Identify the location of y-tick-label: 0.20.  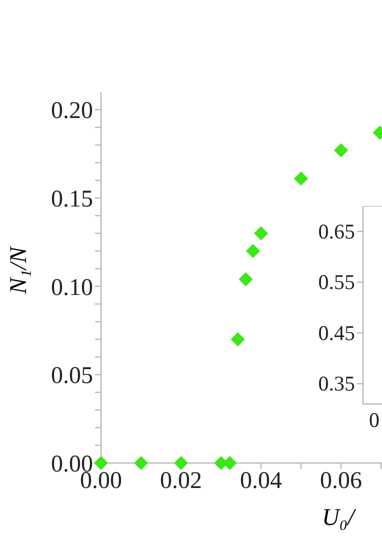
(72, 111).